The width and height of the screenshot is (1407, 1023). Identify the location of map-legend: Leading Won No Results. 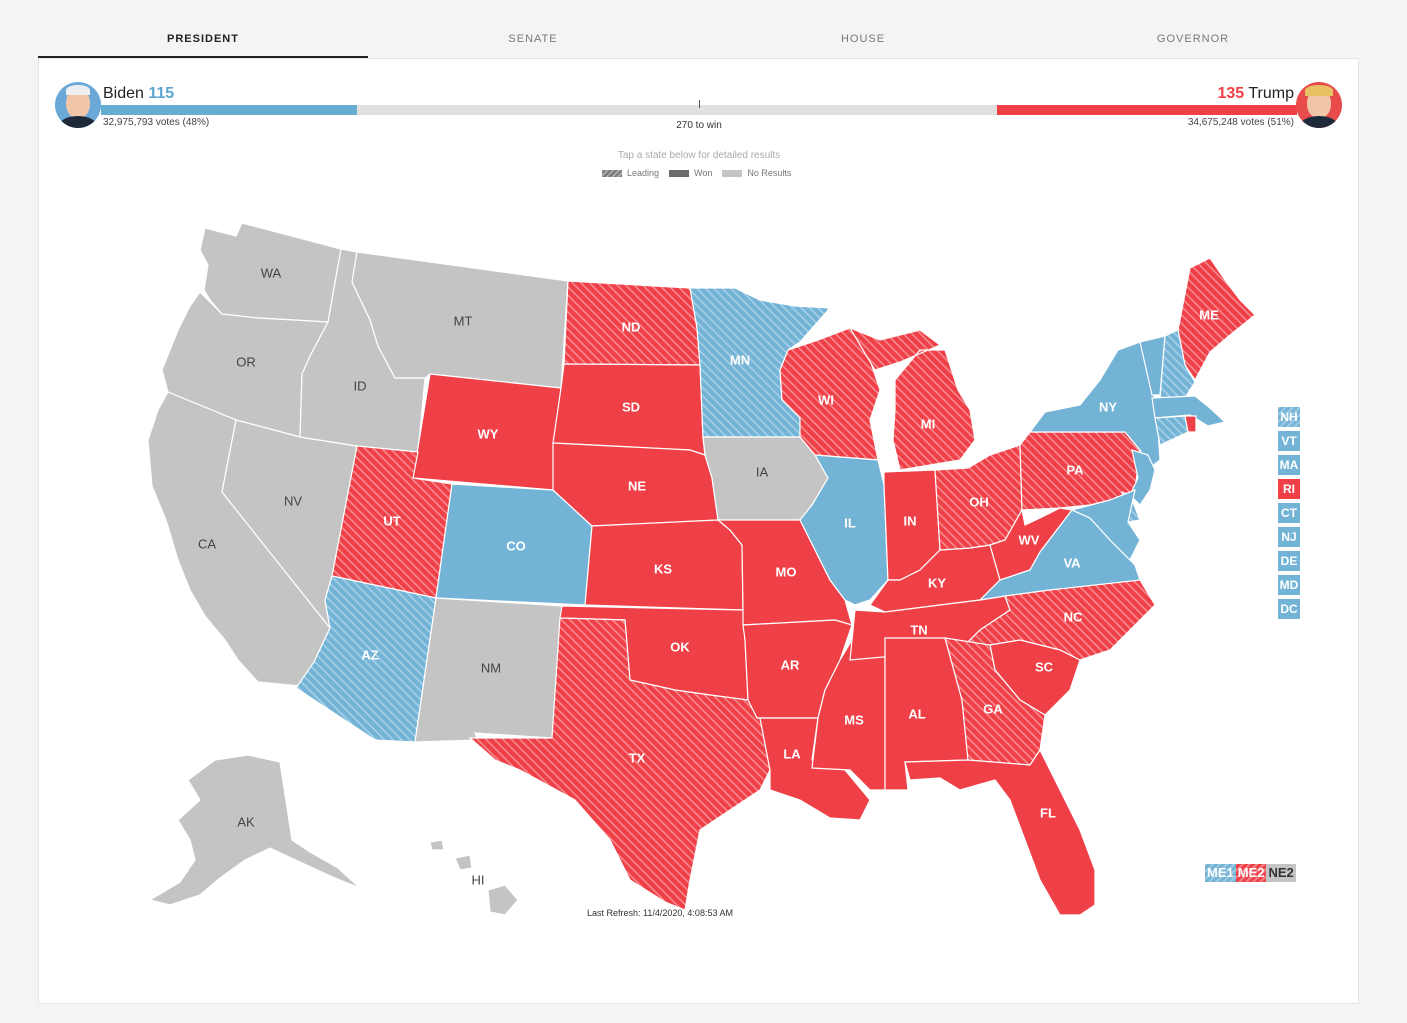
(696, 173).